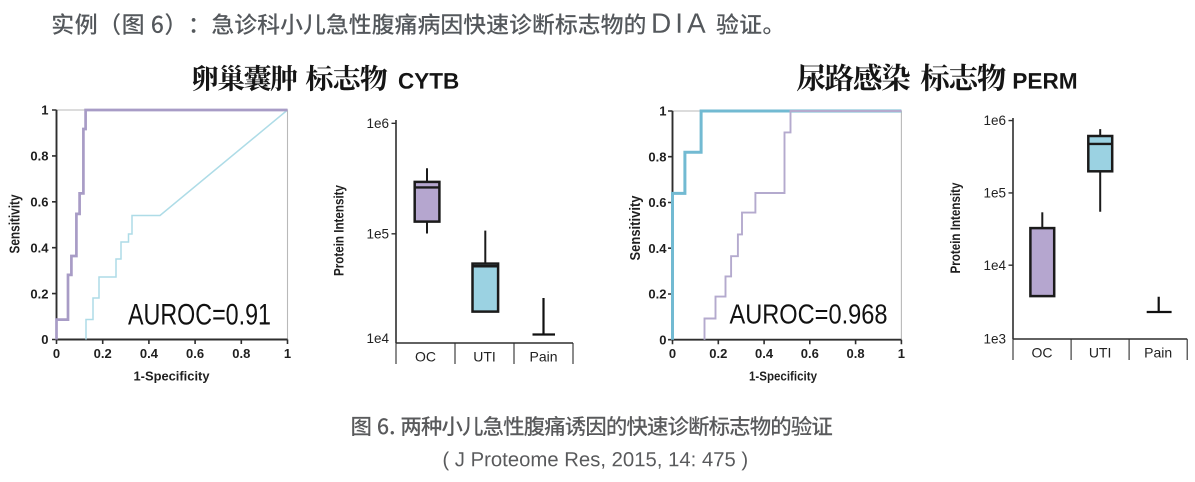 The height and width of the screenshot is (482, 1195). I want to click on svg-text: 1e3, so click(994, 339).